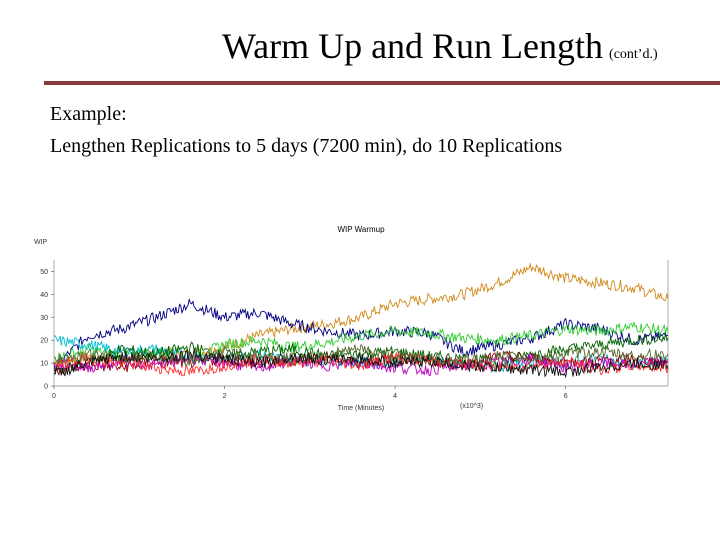  What do you see at coordinates (566, 396) in the screenshot?
I see `x-tick-label: 6` at bounding box center [566, 396].